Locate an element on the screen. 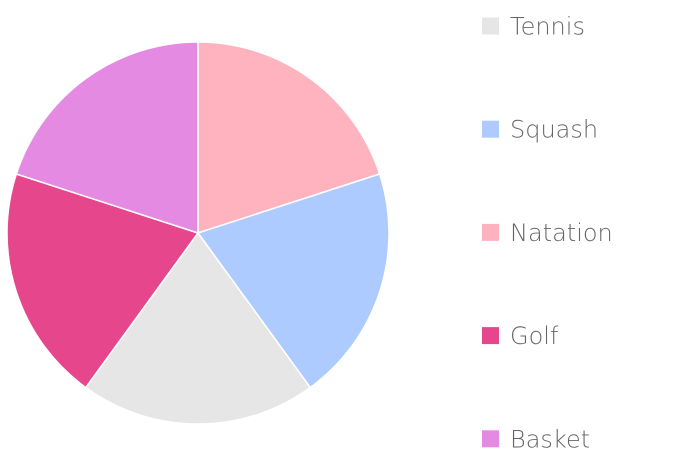 The width and height of the screenshot is (700, 465). pie-slice-golf is located at coordinates (103, 281).